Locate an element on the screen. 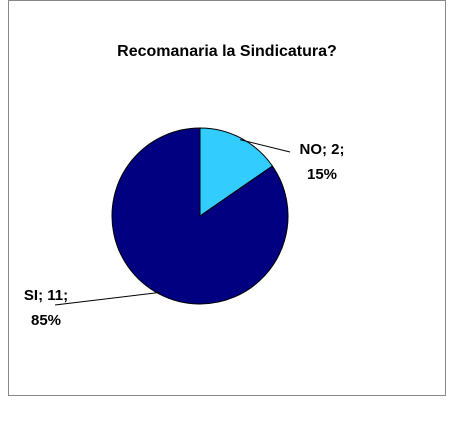 This screenshot has height=426, width=454. pie-slice is located at coordinates (236, 172).